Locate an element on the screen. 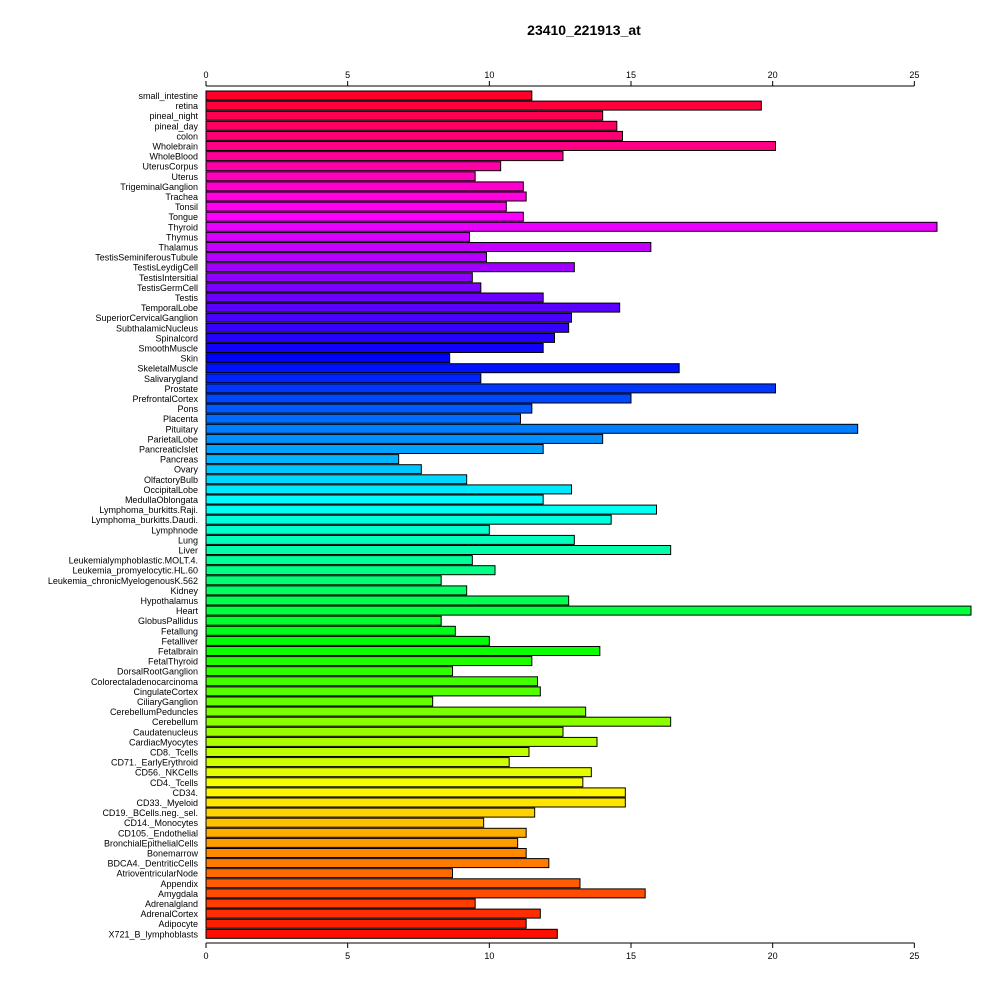 Image resolution: width=1000 pixels, height=1000 pixels. bar-PrefrontalCortex is located at coordinates (418, 398).